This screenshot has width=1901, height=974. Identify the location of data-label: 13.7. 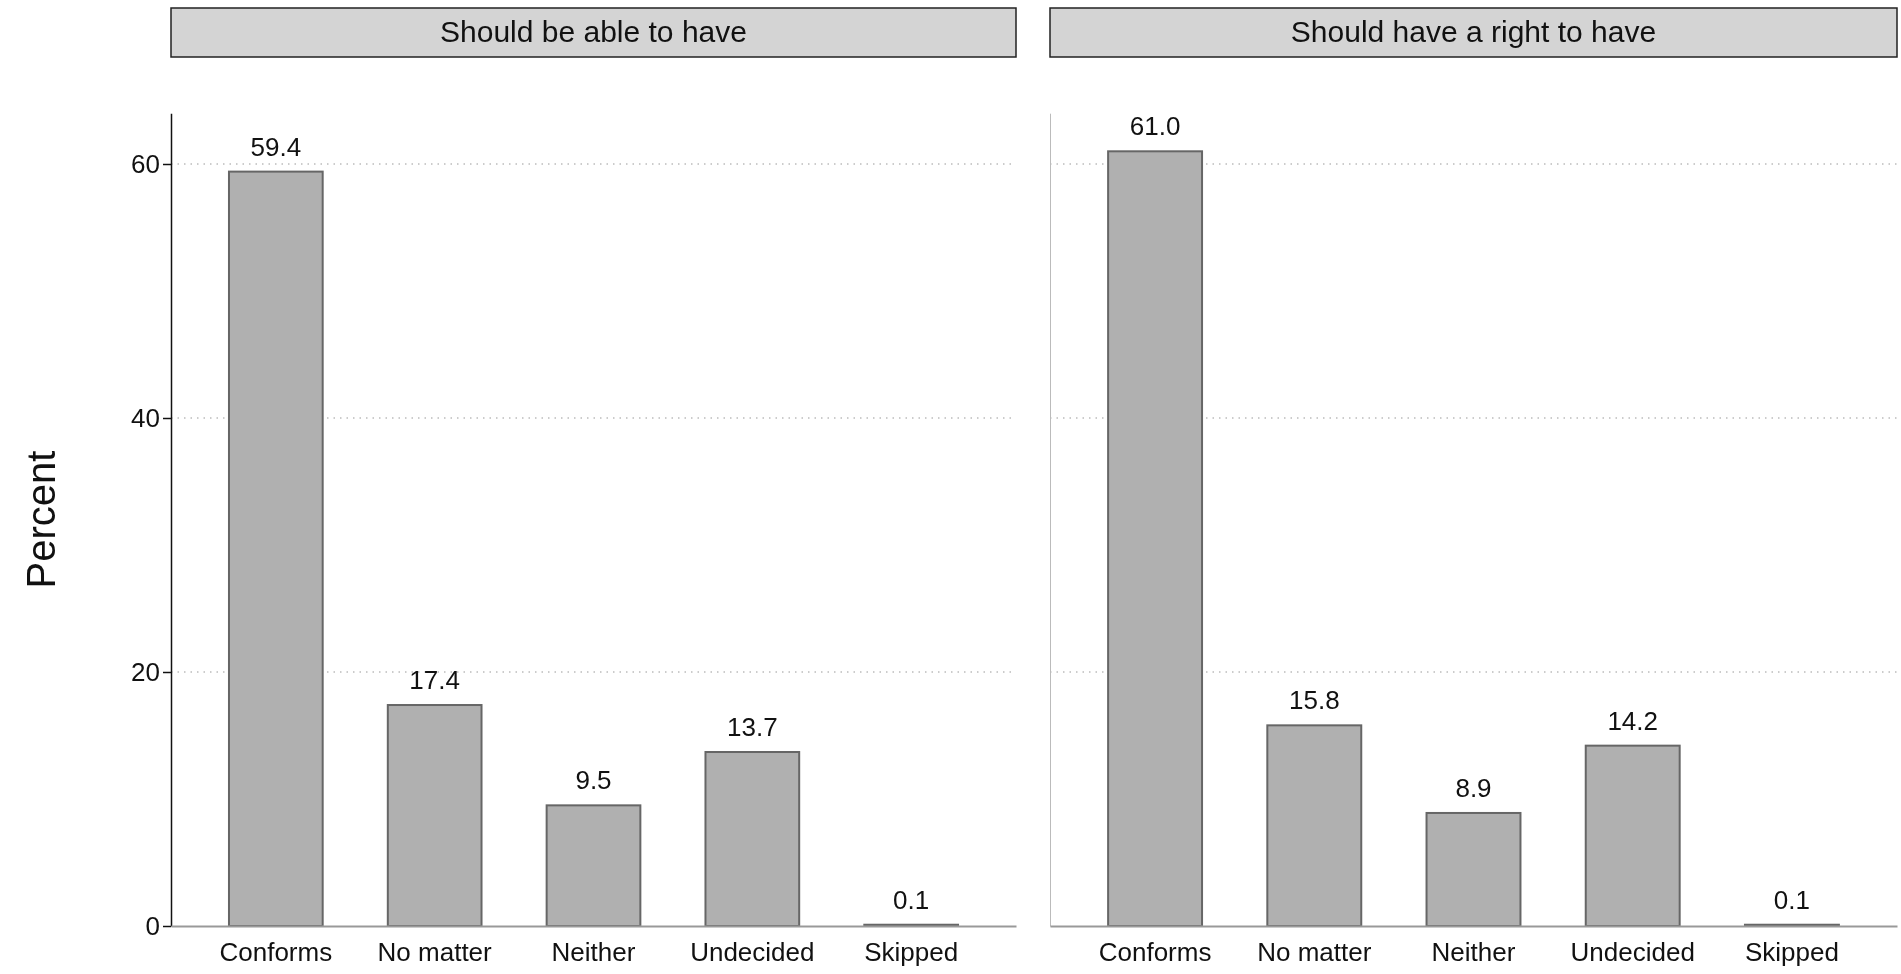
(752, 727).